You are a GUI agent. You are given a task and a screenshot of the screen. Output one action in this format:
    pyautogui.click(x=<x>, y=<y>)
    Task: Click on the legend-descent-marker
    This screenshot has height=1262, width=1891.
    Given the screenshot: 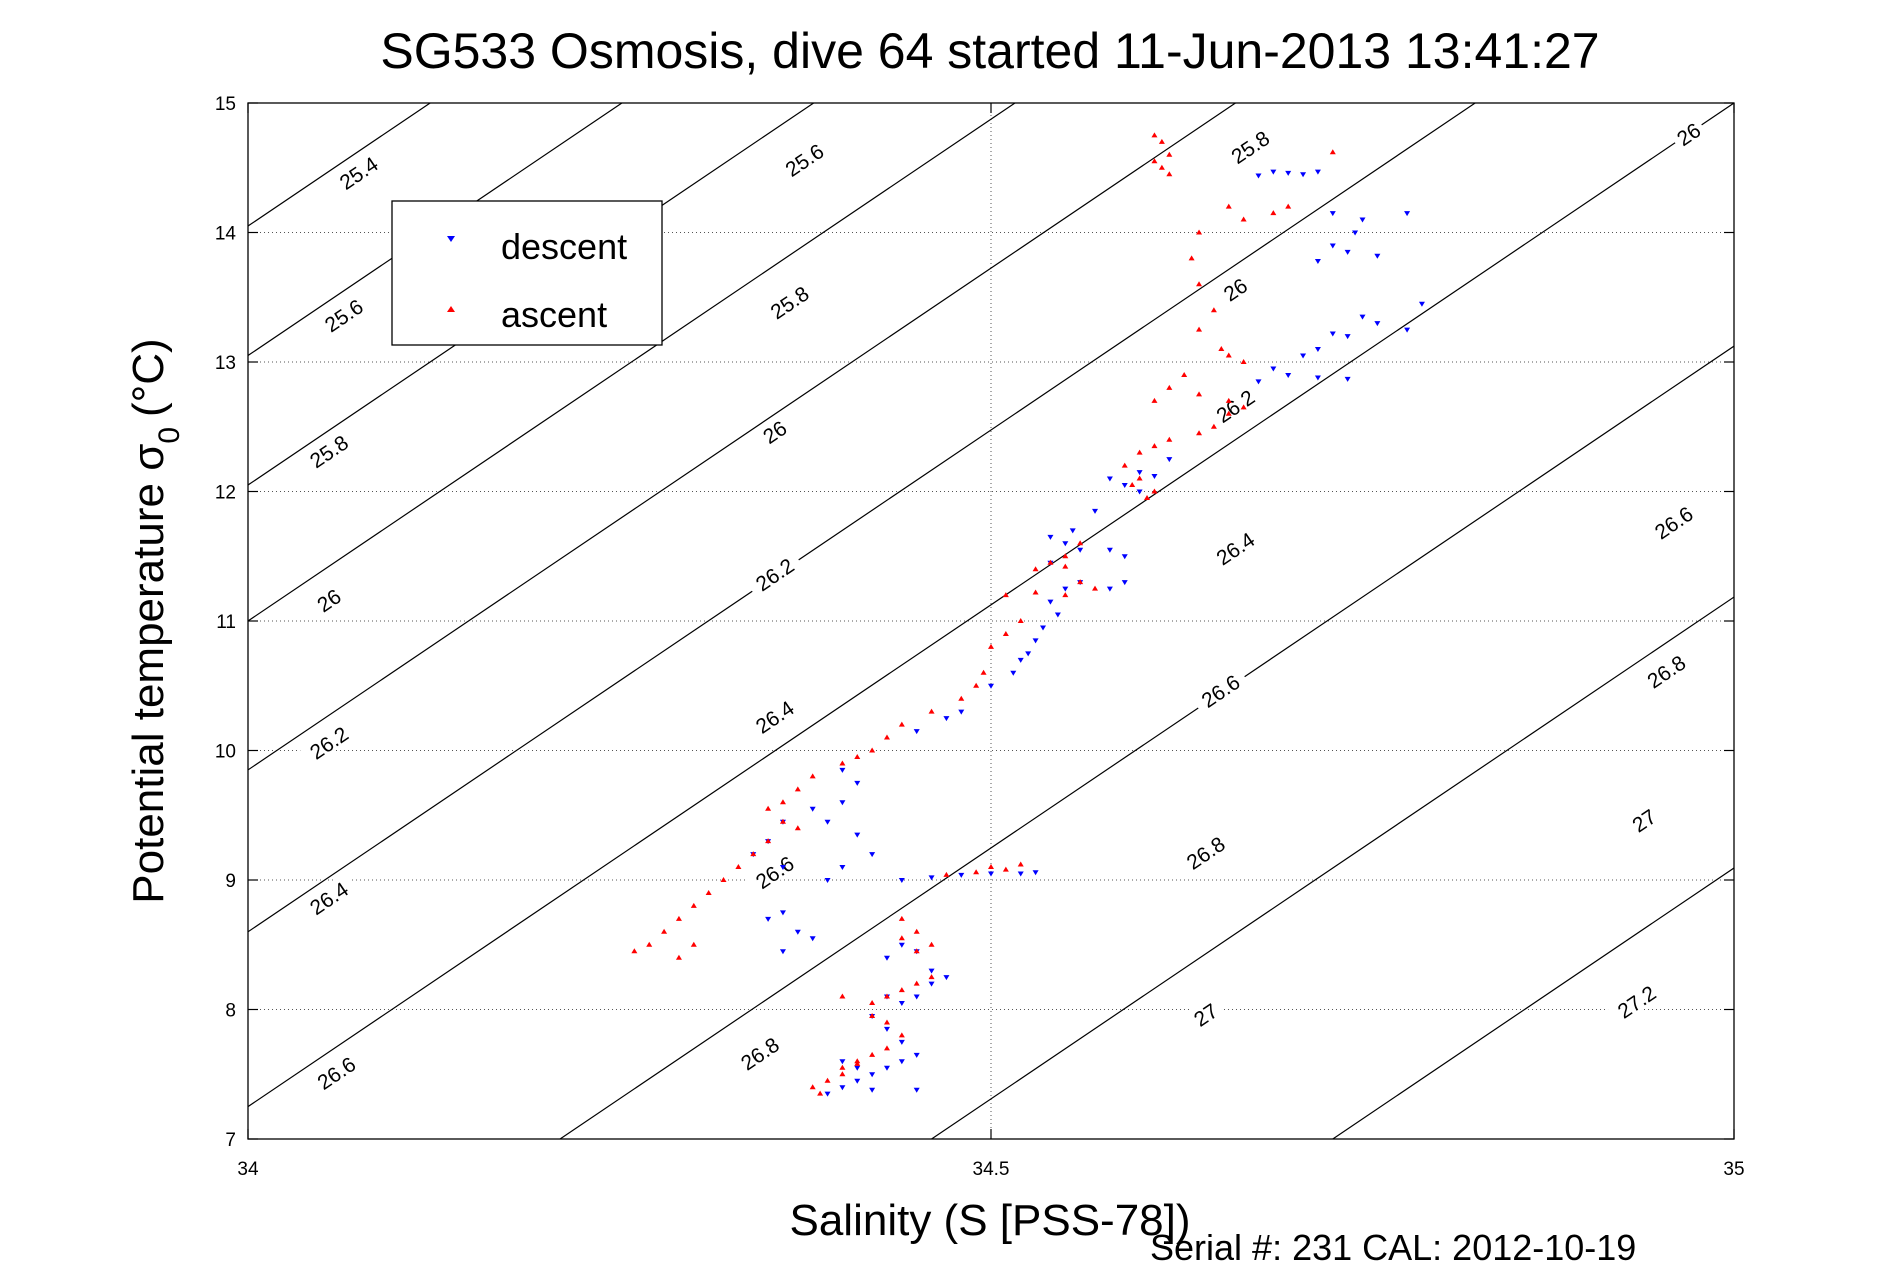 What is the action you would take?
    pyautogui.click(x=451, y=239)
    